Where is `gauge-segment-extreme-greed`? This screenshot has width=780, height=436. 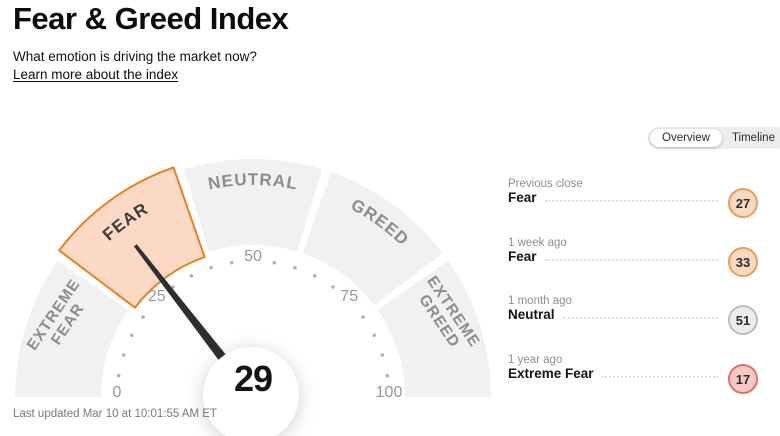 gauge-segment-extreme-greed is located at coordinates (434, 328).